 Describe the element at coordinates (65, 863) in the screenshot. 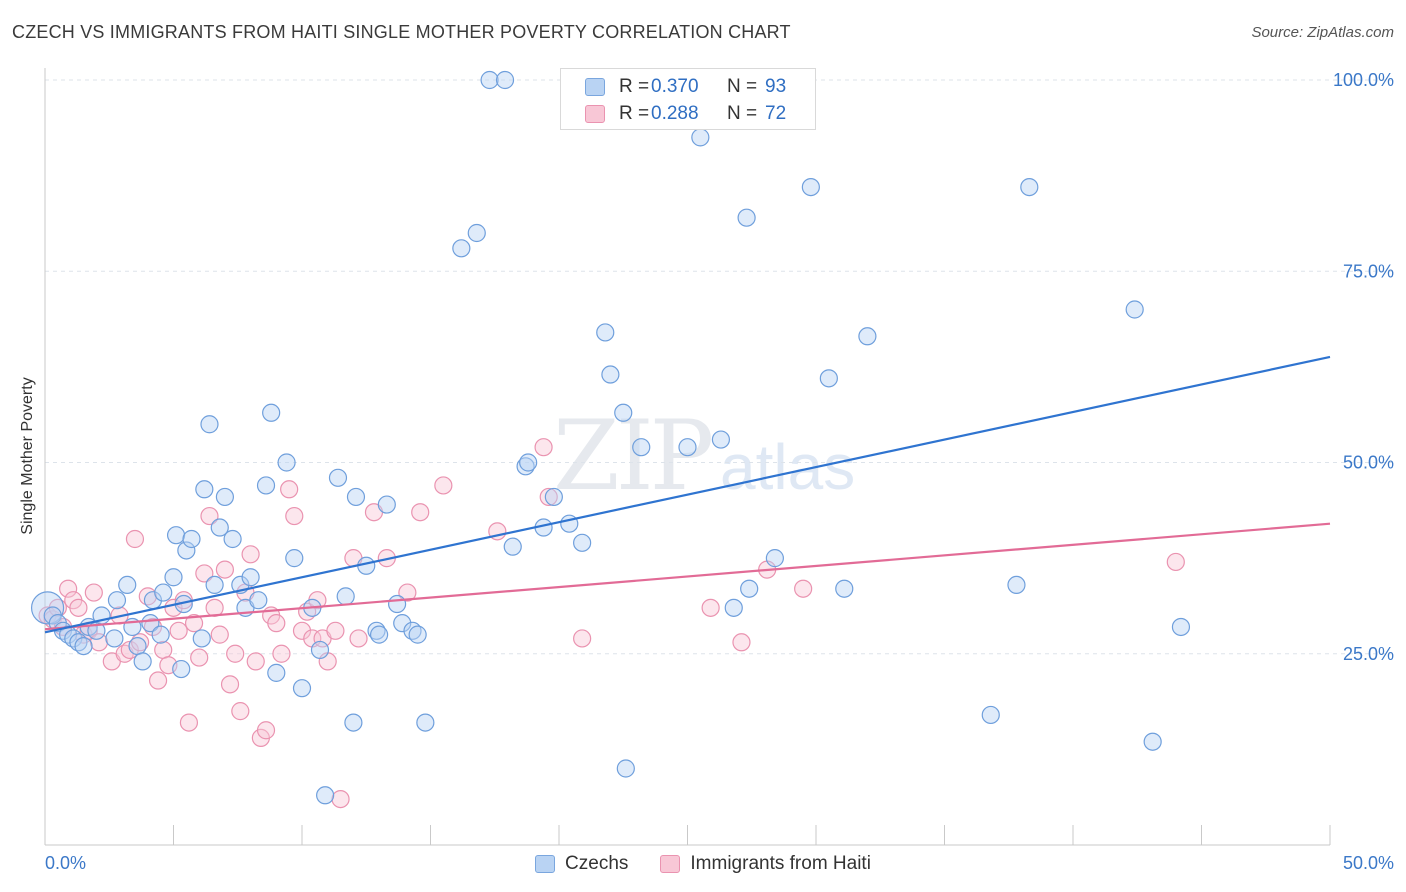

I see `x-tick-label: 0.0%` at that location.